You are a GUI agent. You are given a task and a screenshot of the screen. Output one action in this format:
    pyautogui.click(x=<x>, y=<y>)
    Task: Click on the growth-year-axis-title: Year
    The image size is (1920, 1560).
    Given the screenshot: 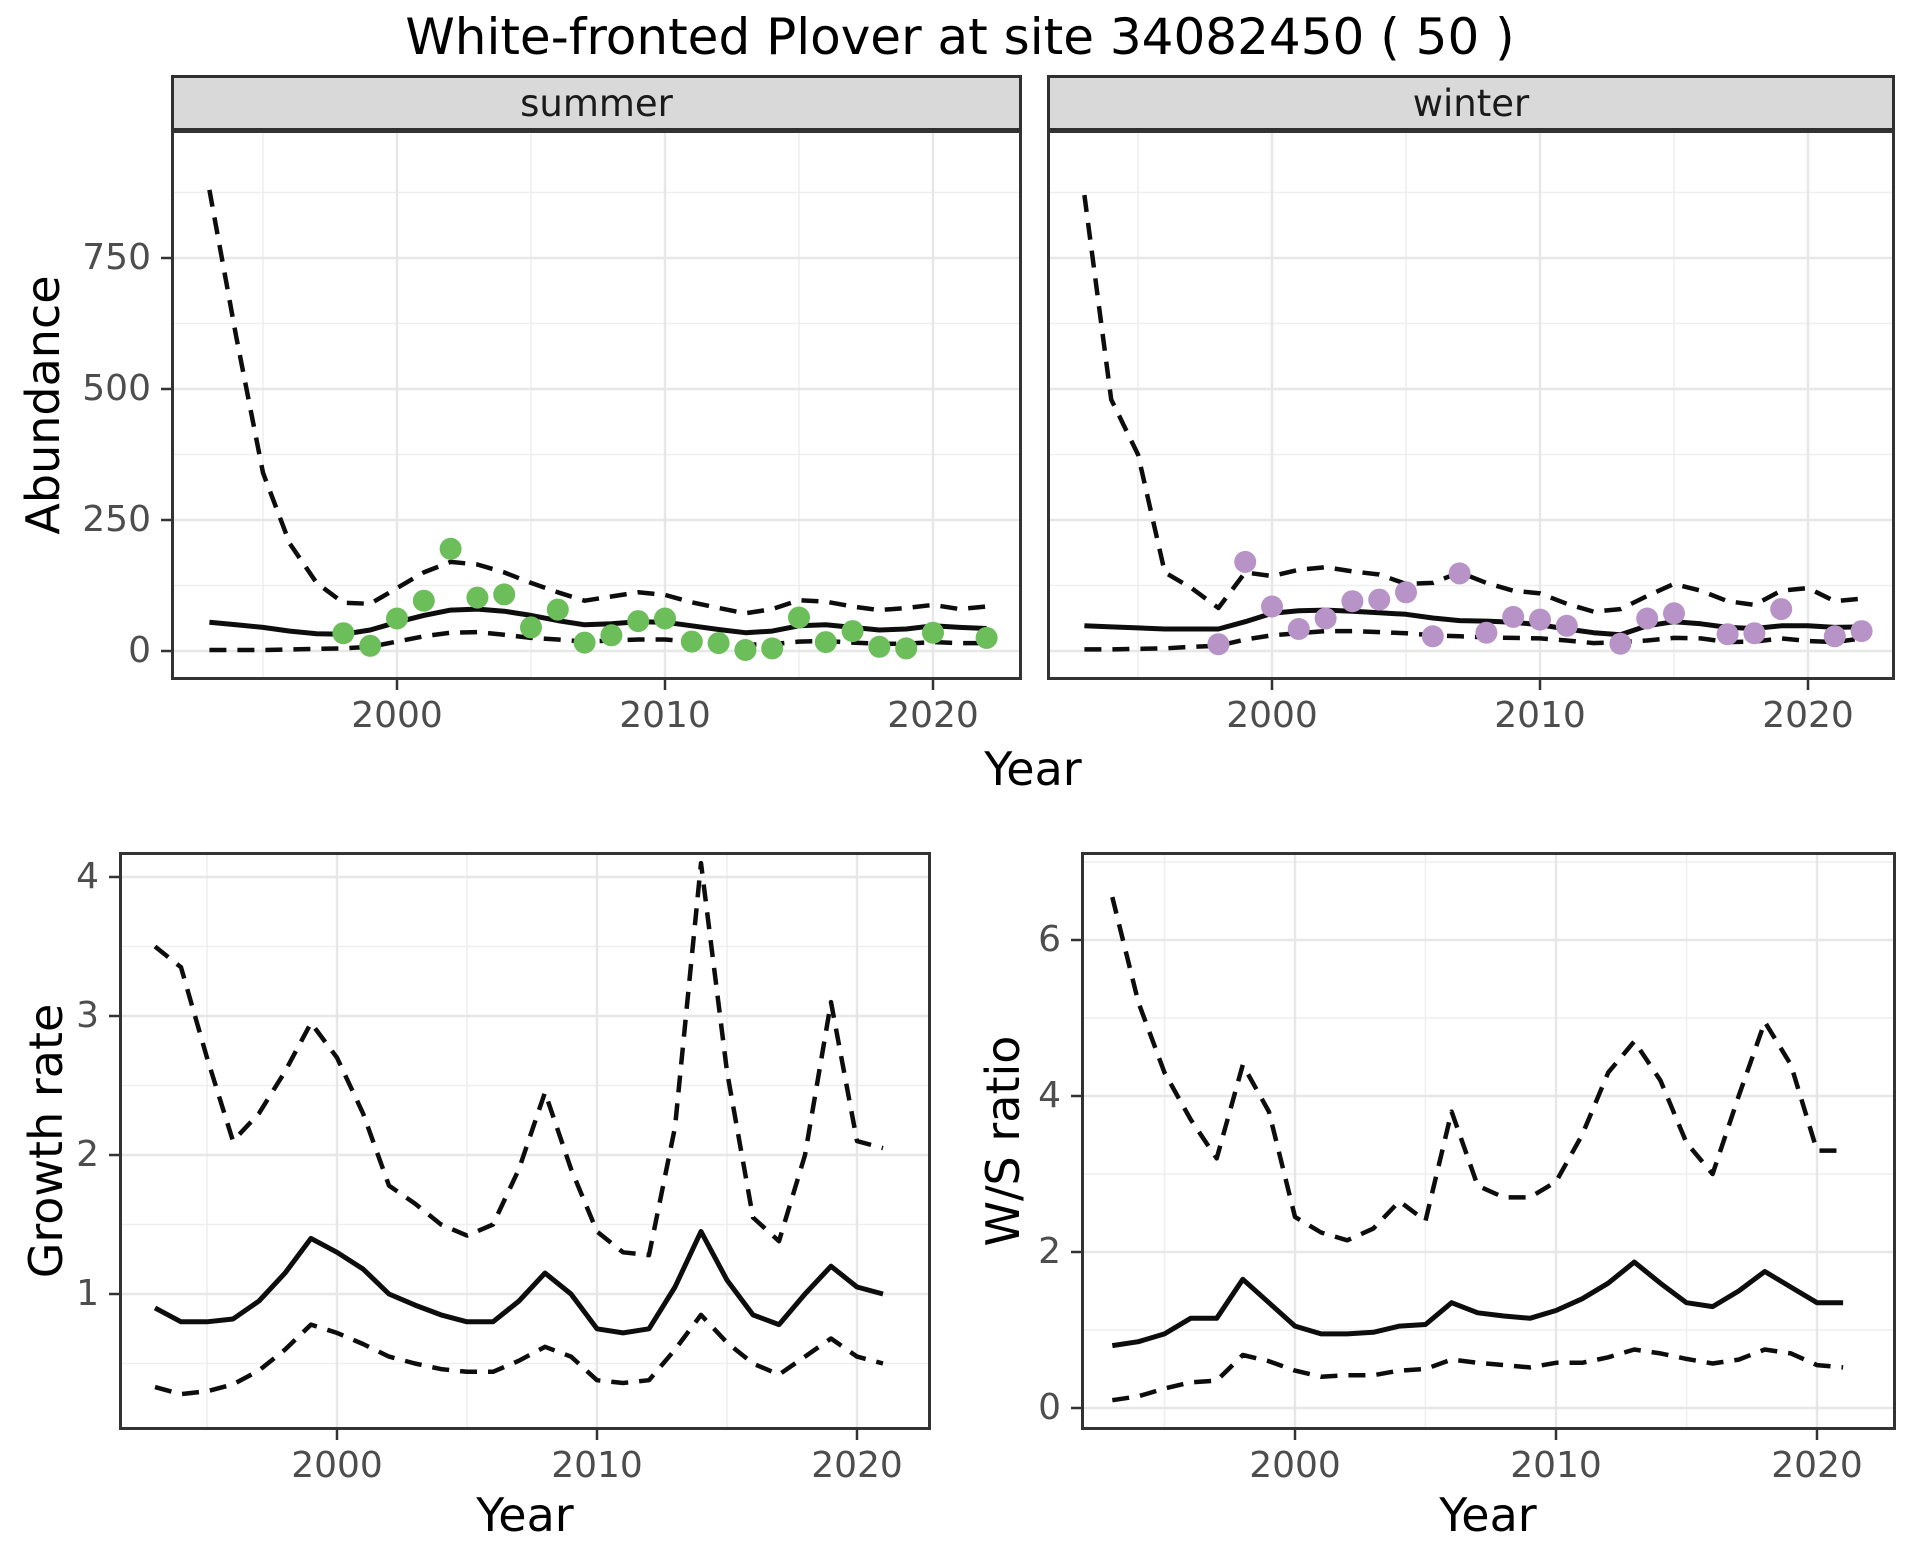 What is the action you would take?
    pyautogui.click(x=525, y=1515)
    